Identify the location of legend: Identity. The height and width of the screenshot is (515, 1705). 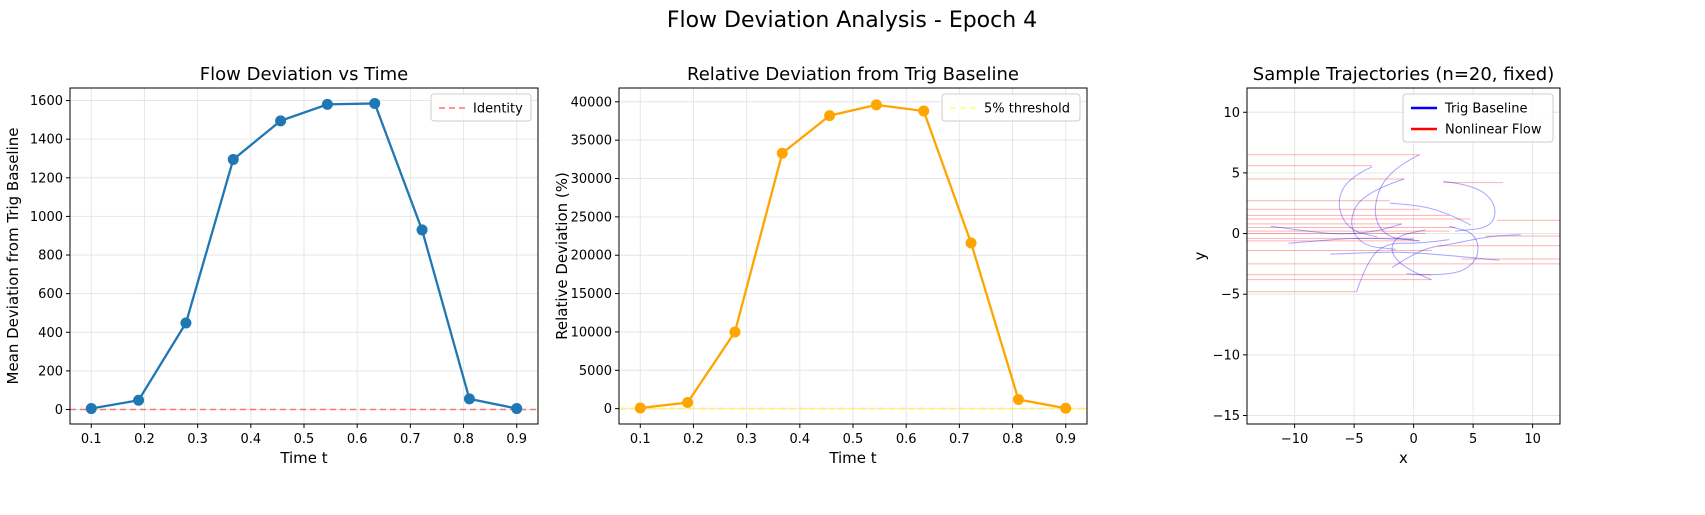
(481, 107).